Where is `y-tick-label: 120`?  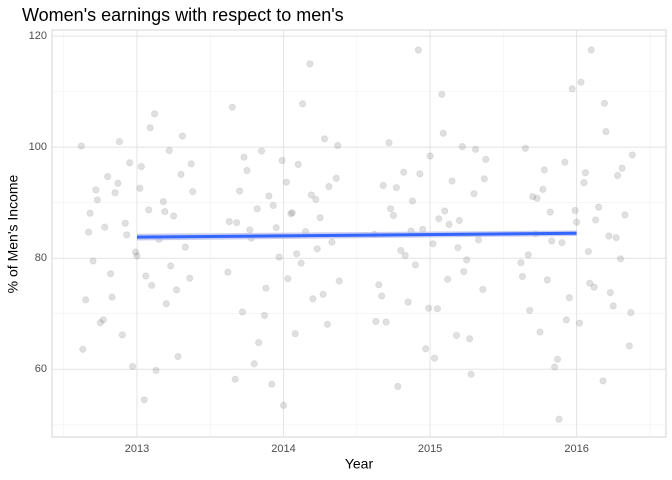 y-tick-label: 120 is located at coordinates (38, 36).